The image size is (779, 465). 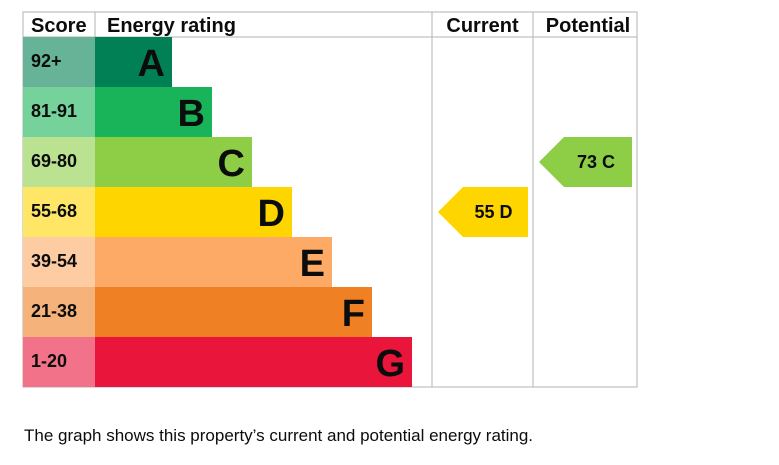 What do you see at coordinates (312, 264) in the screenshot?
I see `band-letter-e: E` at bounding box center [312, 264].